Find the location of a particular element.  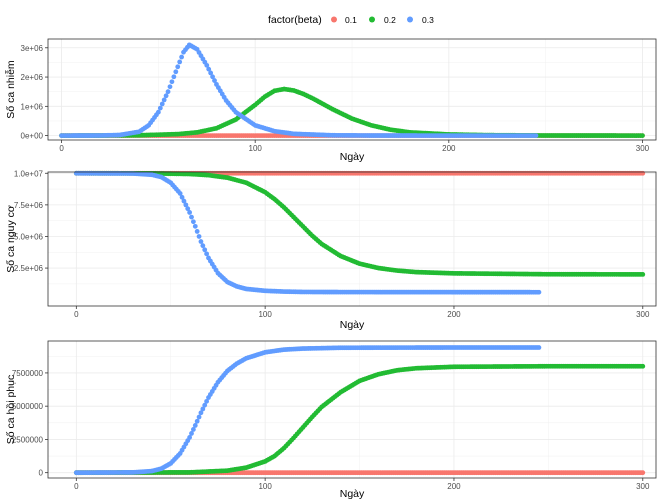

y-tick-label: 2.5e+06 is located at coordinates (29, 268).